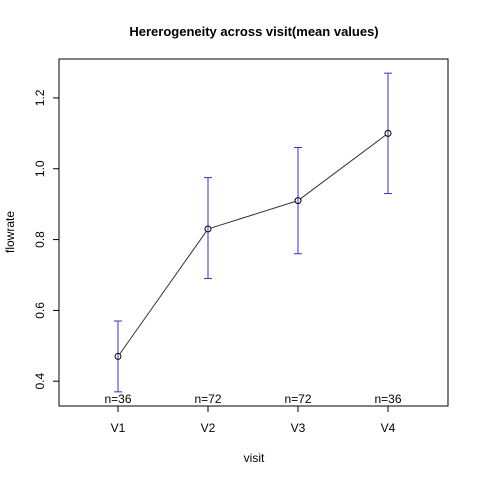 The height and width of the screenshot is (480, 480). I want to click on y-tick-label: 0.6, so click(40, 310).